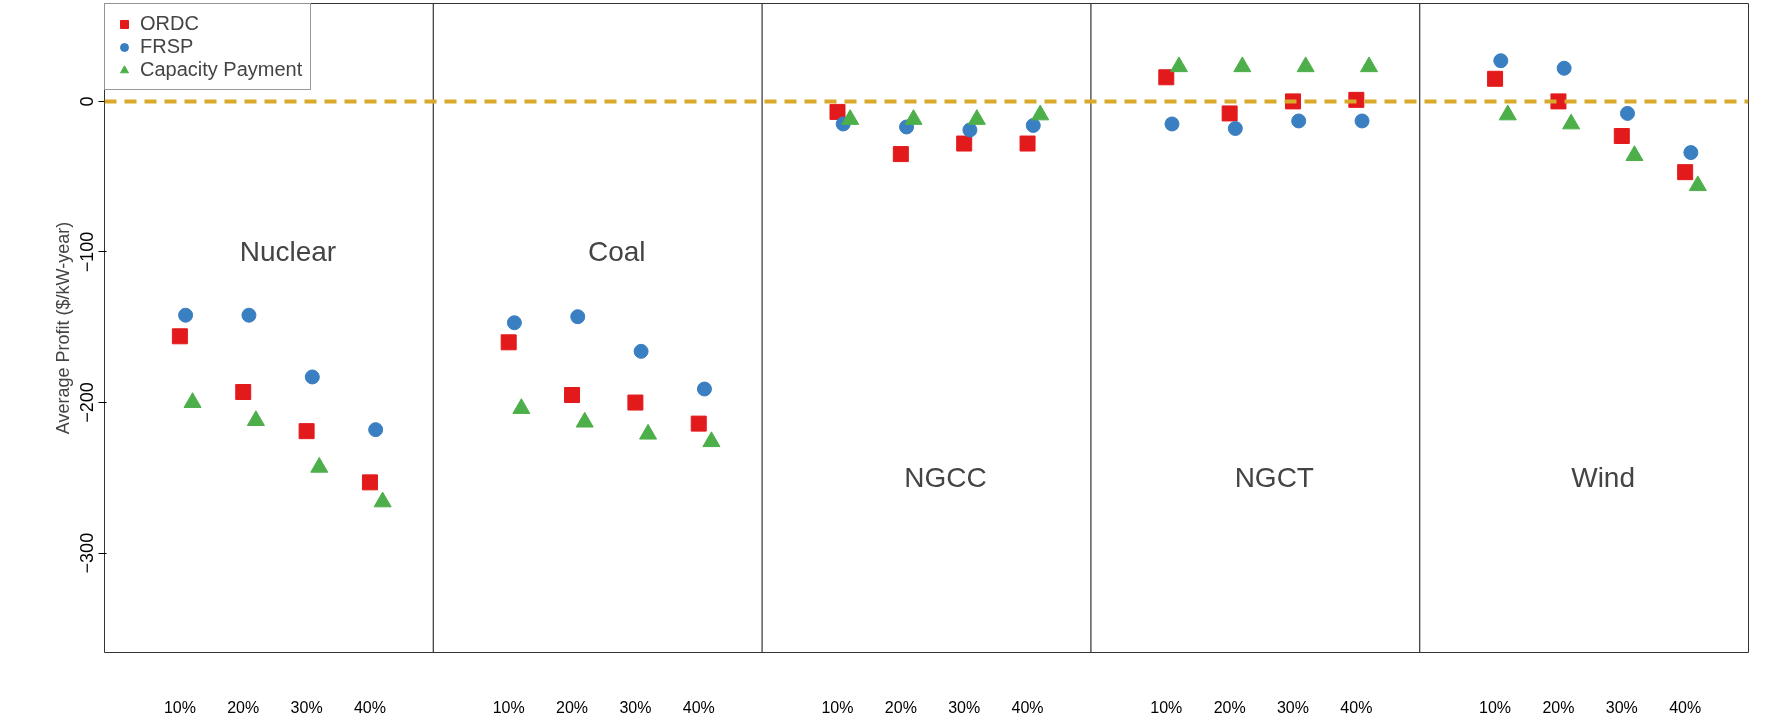  Describe the element at coordinates (87, 252) in the screenshot. I see `y-tick-label: −100` at that location.